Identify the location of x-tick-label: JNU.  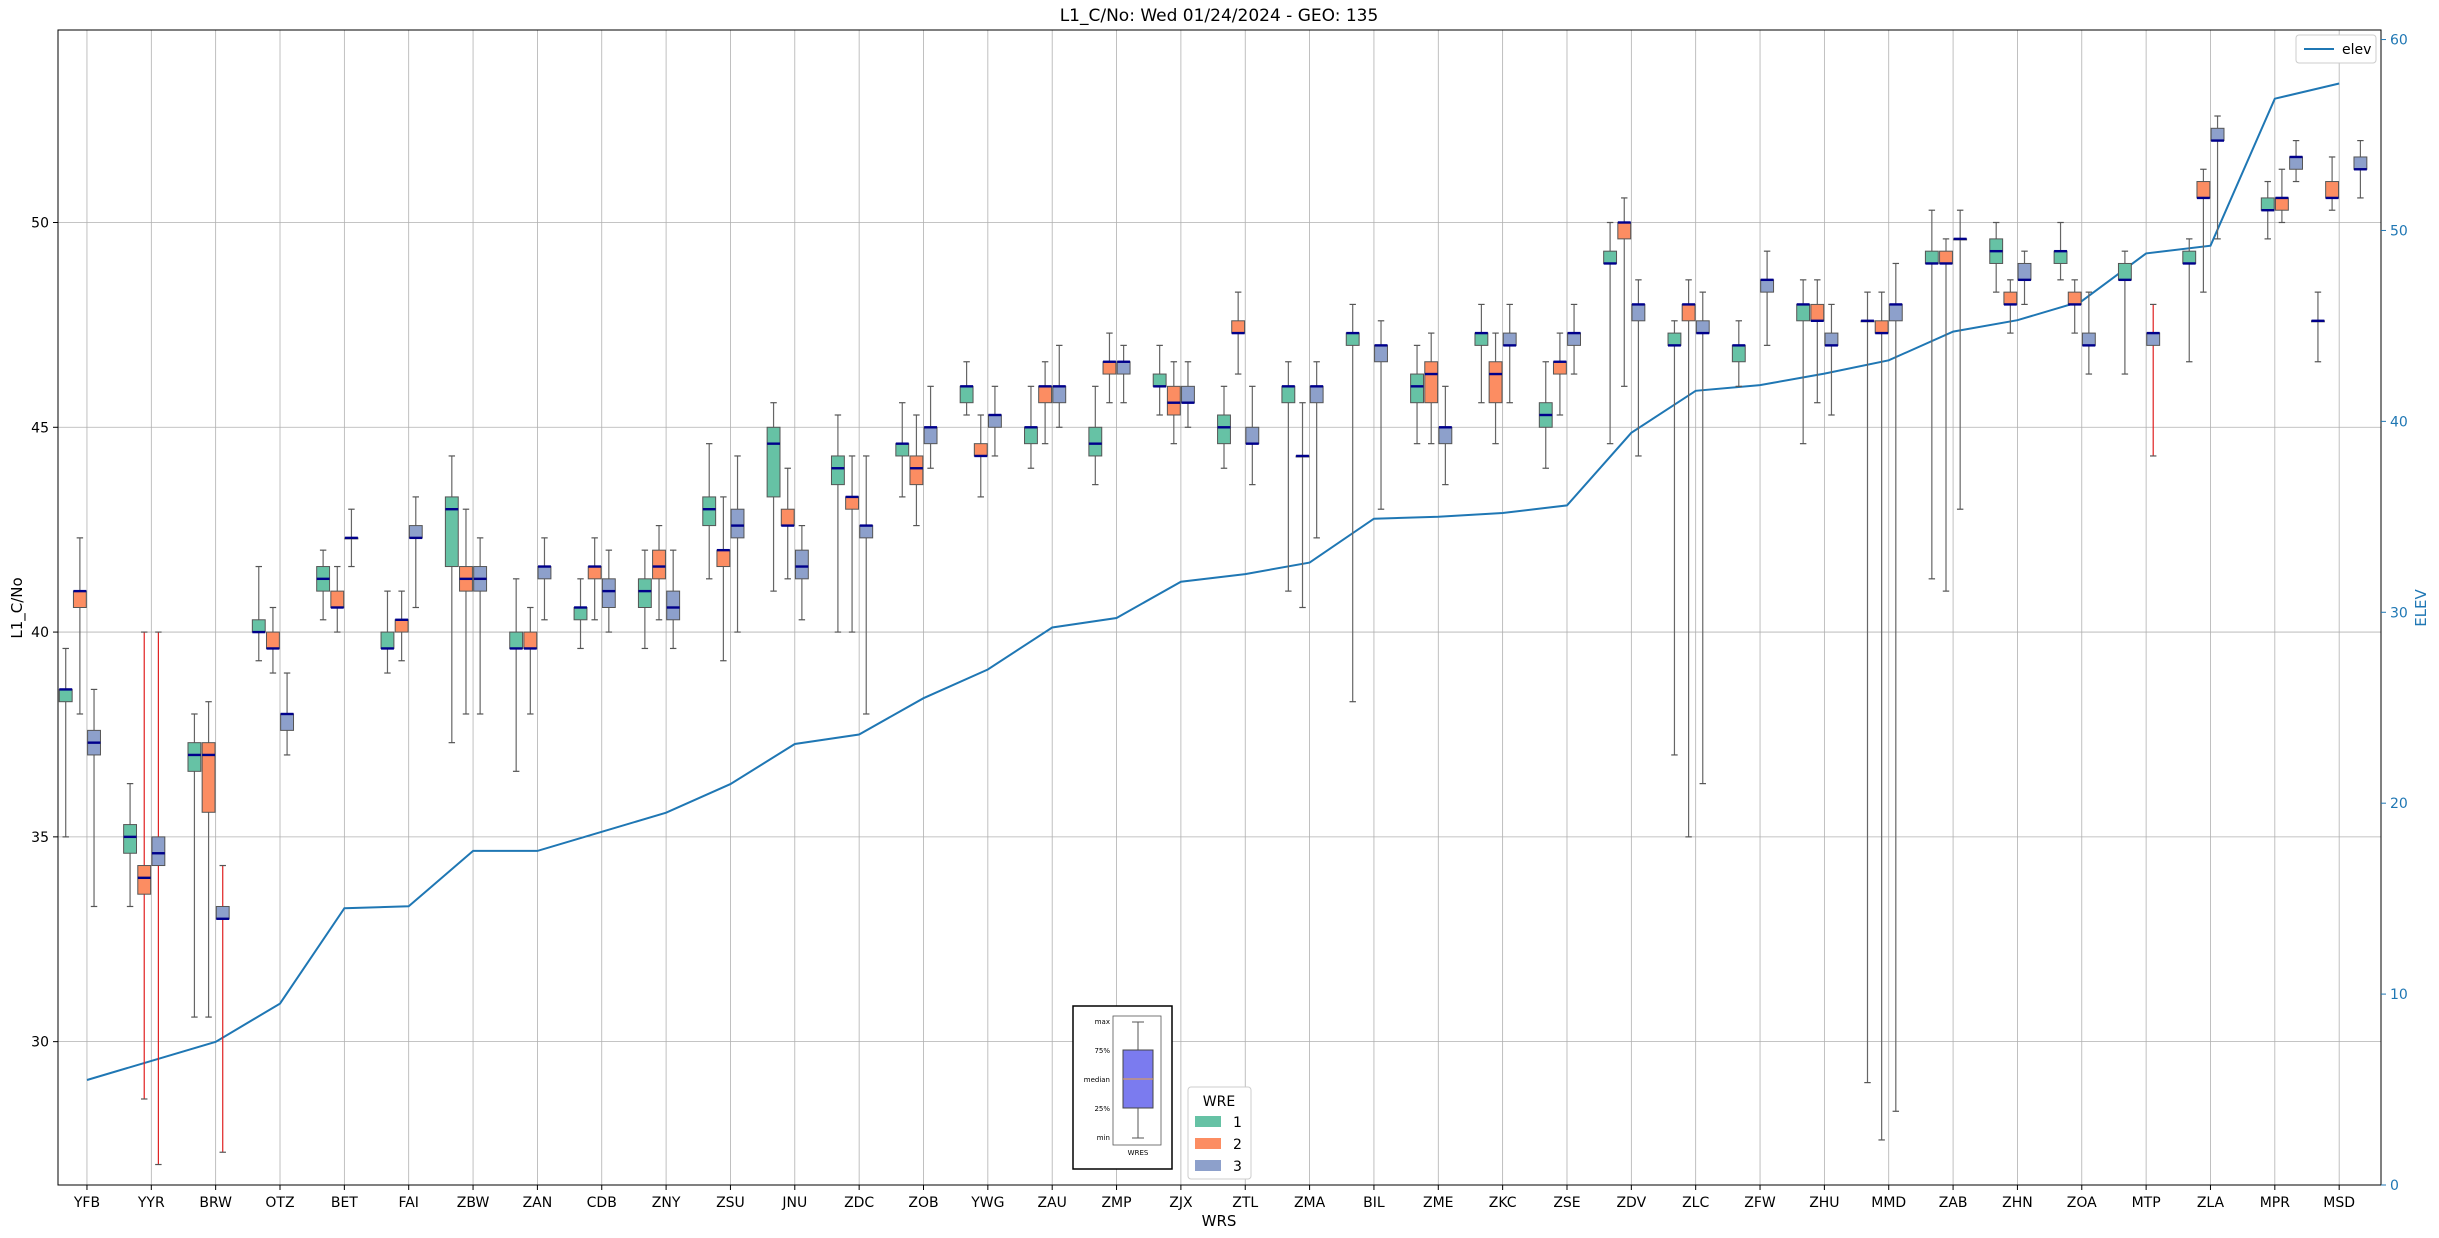
(794, 1203).